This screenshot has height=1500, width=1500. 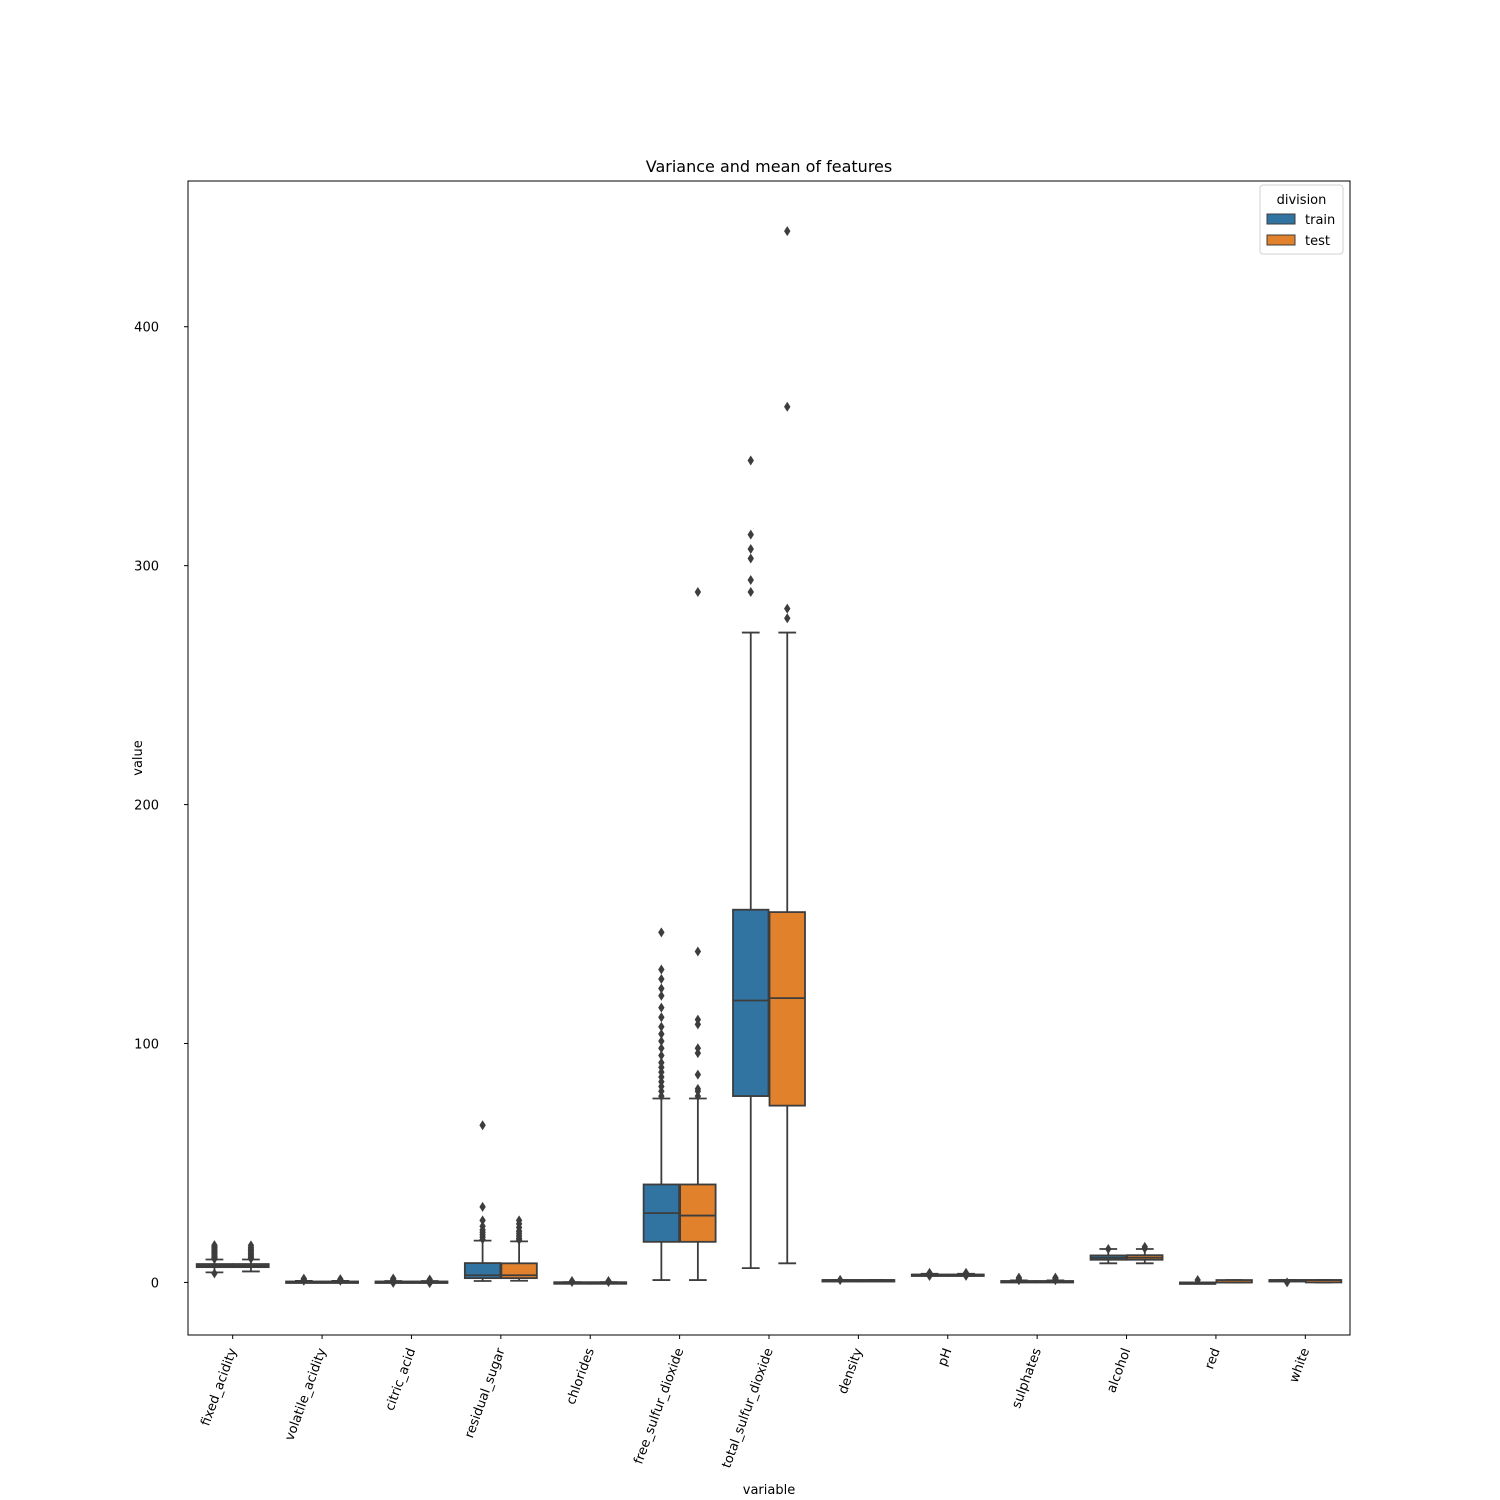 I want to click on box-test-alcohol, so click(x=1145, y=1253).